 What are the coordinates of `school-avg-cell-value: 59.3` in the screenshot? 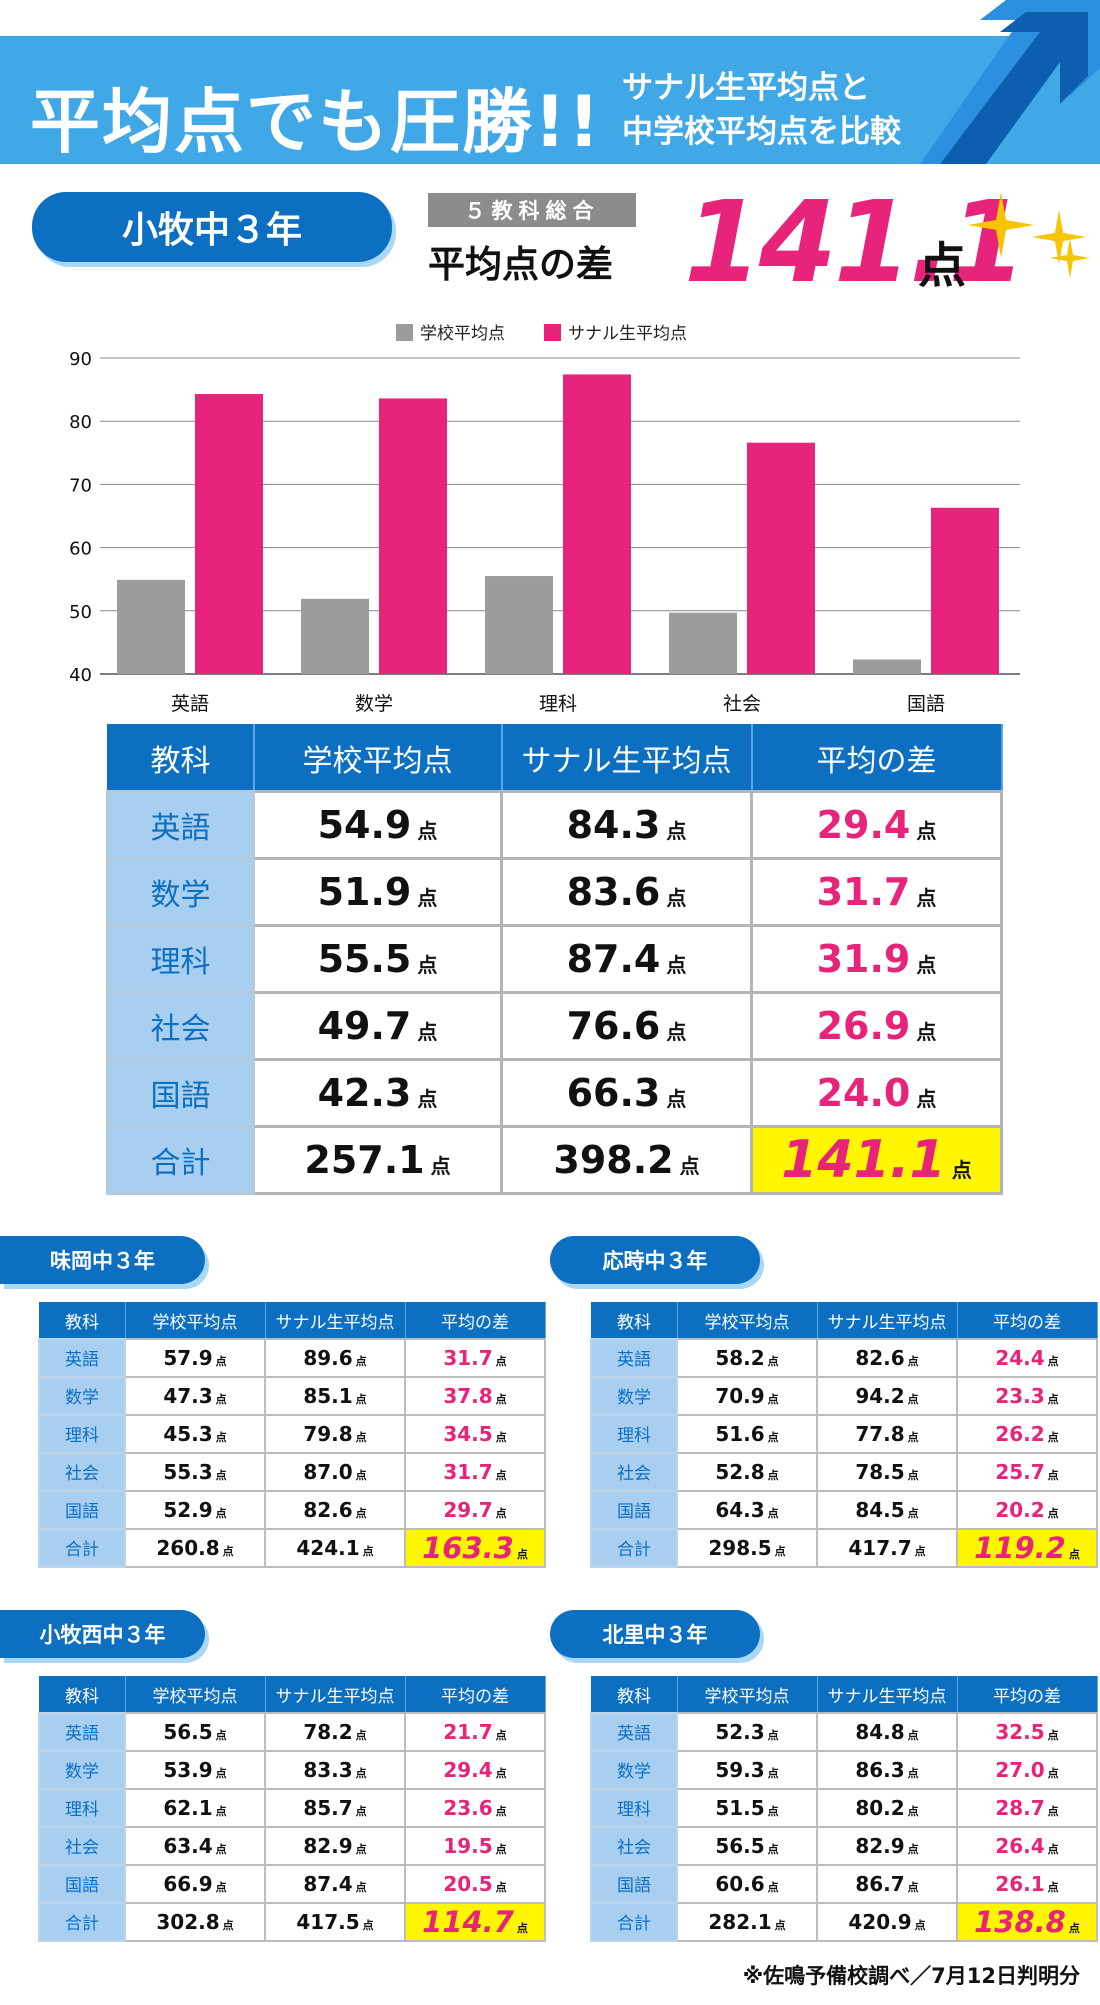 It's located at (740, 1769).